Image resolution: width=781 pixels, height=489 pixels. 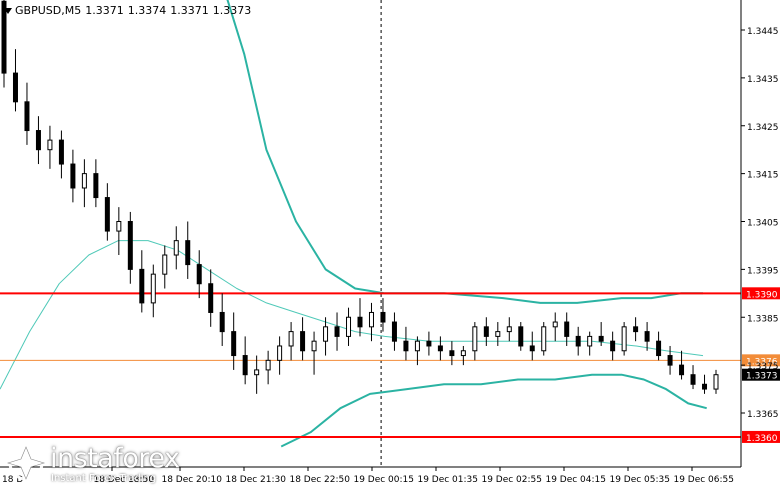 What do you see at coordinates (761, 360) in the screenshot?
I see `level-label-bg-1.3376` at bounding box center [761, 360].